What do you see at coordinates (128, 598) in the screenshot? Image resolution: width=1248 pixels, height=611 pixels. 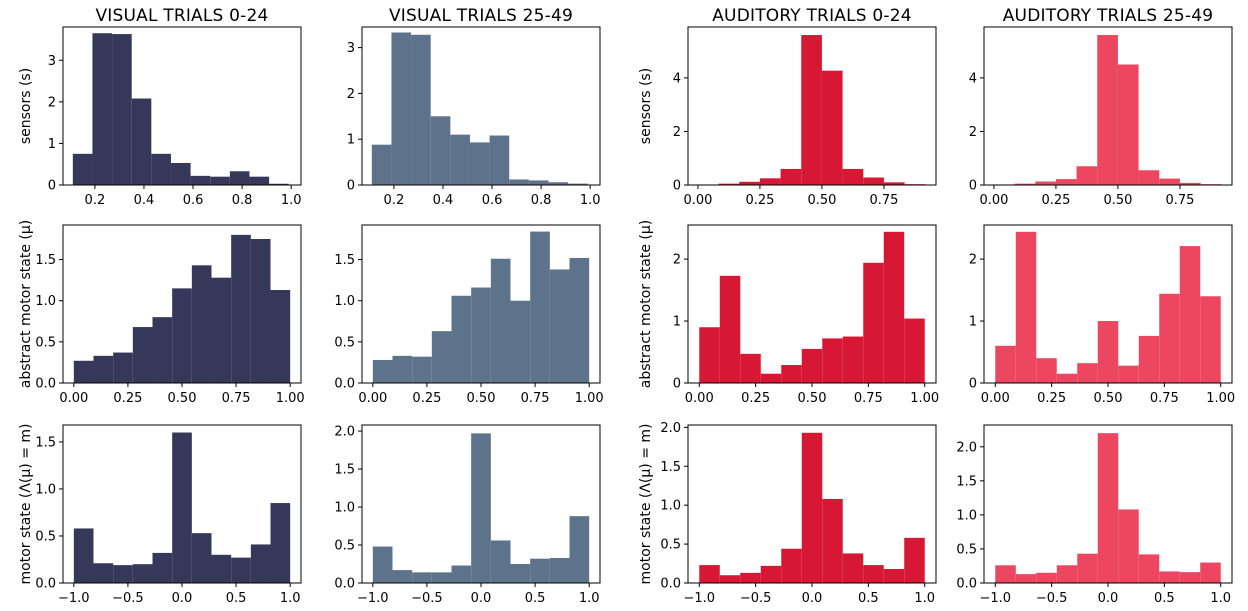 I see `x-tick-label-0-5: −0.5` at bounding box center [128, 598].